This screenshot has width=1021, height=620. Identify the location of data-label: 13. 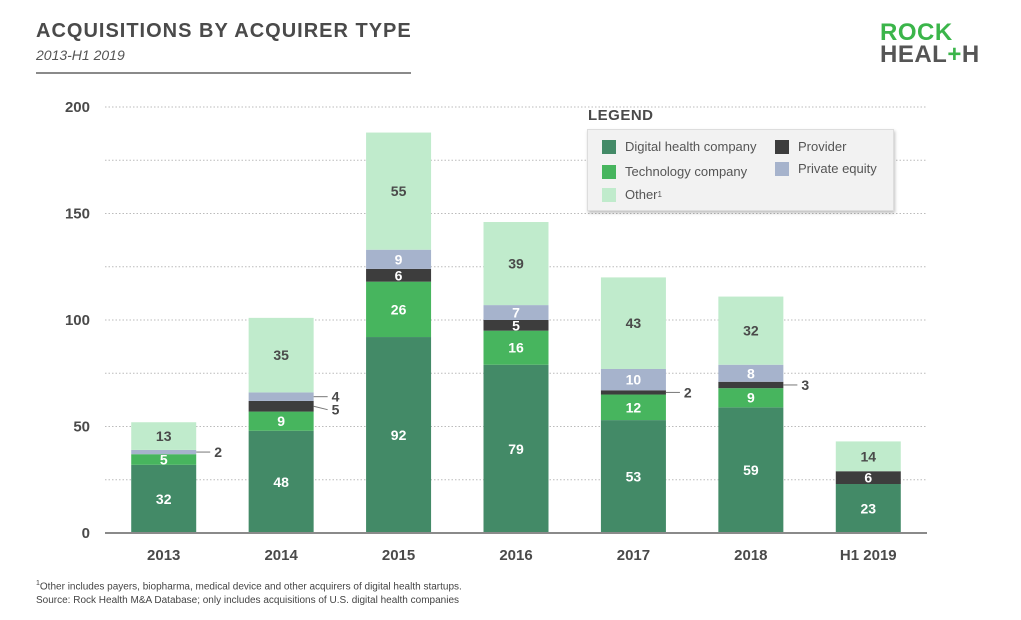
(164, 436).